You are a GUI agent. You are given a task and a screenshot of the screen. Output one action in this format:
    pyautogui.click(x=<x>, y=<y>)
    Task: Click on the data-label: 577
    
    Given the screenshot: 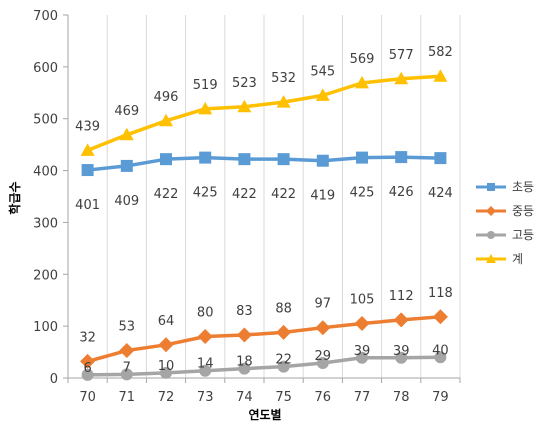 What is the action you would take?
    pyautogui.click(x=401, y=55)
    